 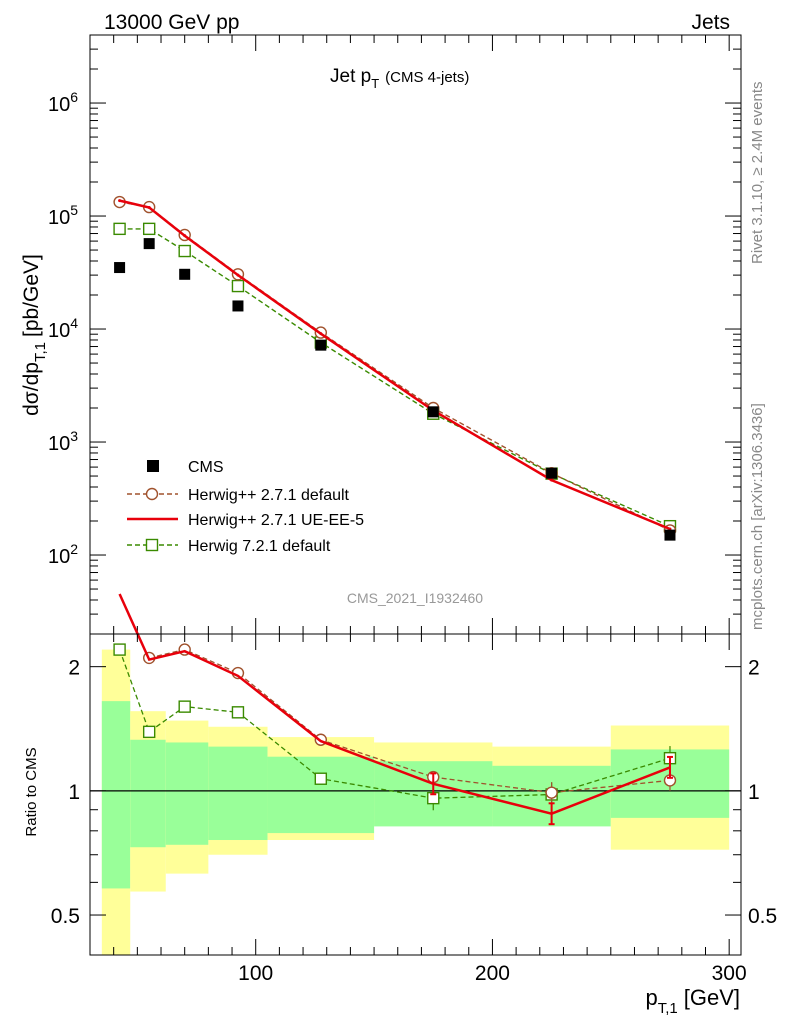 What do you see at coordinates (152, 545) in the screenshot?
I see `legend-herwig721-marker` at bounding box center [152, 545].